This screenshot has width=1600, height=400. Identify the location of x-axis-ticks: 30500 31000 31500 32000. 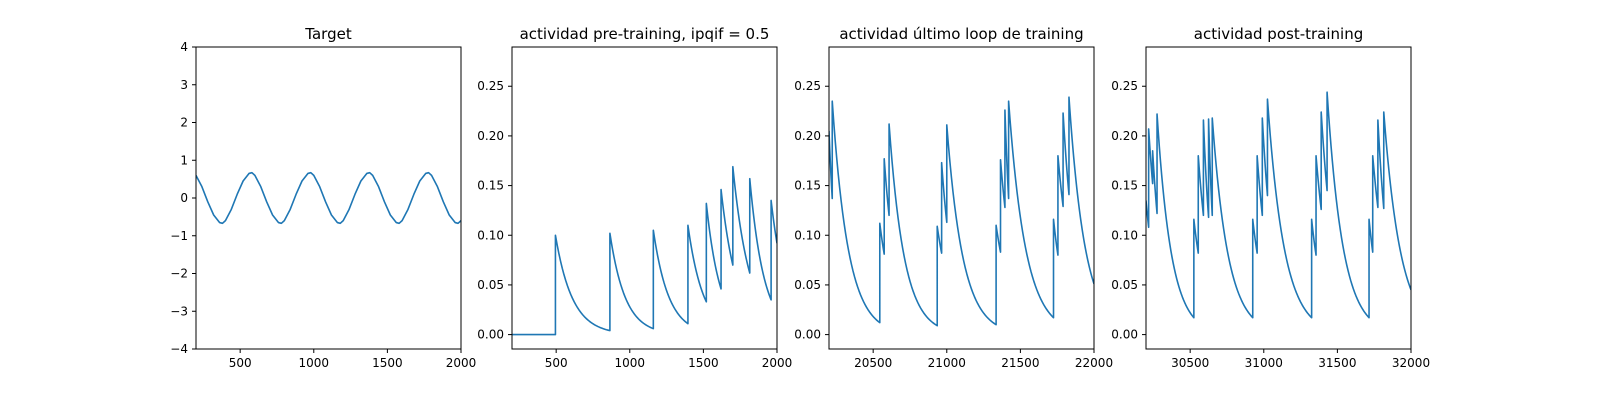
(1300, 359).